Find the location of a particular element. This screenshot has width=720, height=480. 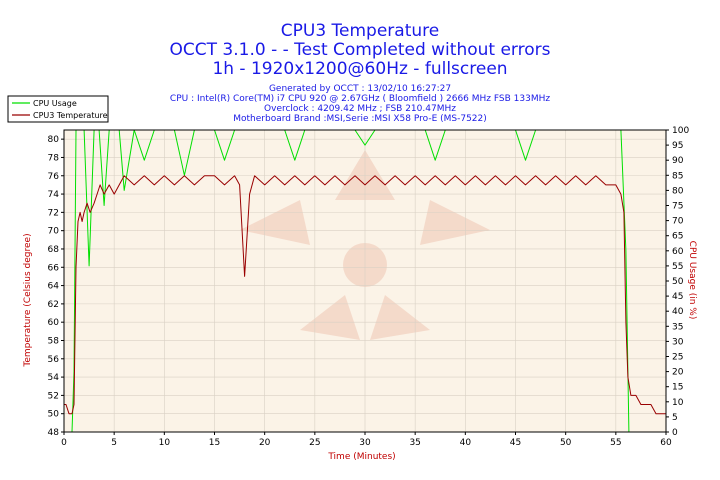

y-right-tick-label: 5 is located at coordinates (675, 418).